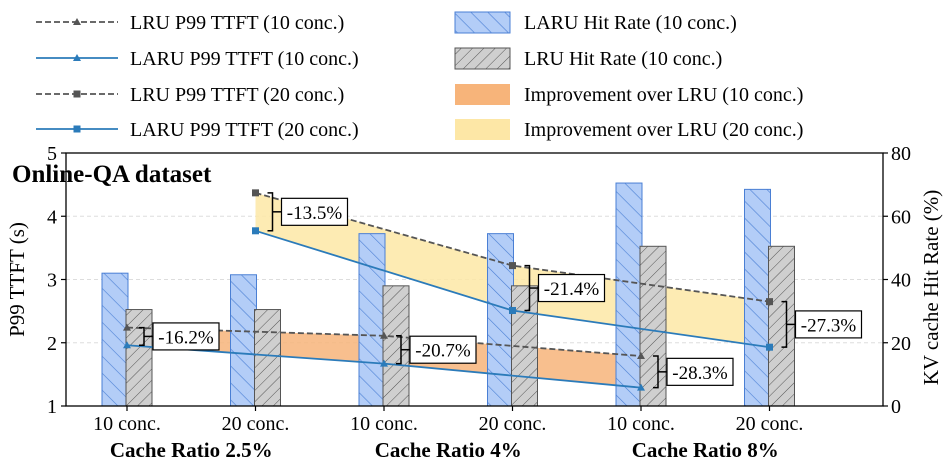 Image resolution: width=947 pixels, height=469 pixels. What do you see at coordinates (77, 57) in the screenshot?
I see `legend-marker-laru-p99-ttft-10-conc` at bounding box center [77, 57].